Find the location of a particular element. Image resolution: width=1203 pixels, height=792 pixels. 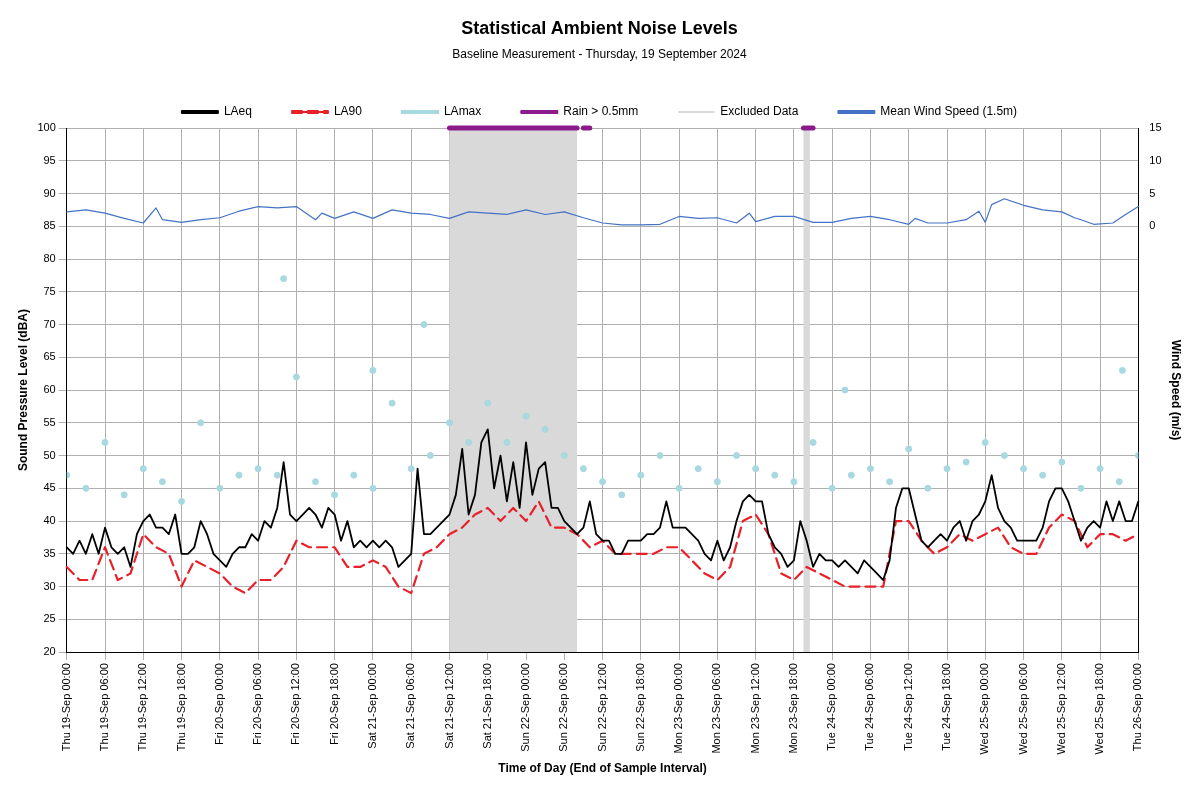

x-tick-label: Thu 26-Sep 00:00 is located at coordinates (1137, 707).